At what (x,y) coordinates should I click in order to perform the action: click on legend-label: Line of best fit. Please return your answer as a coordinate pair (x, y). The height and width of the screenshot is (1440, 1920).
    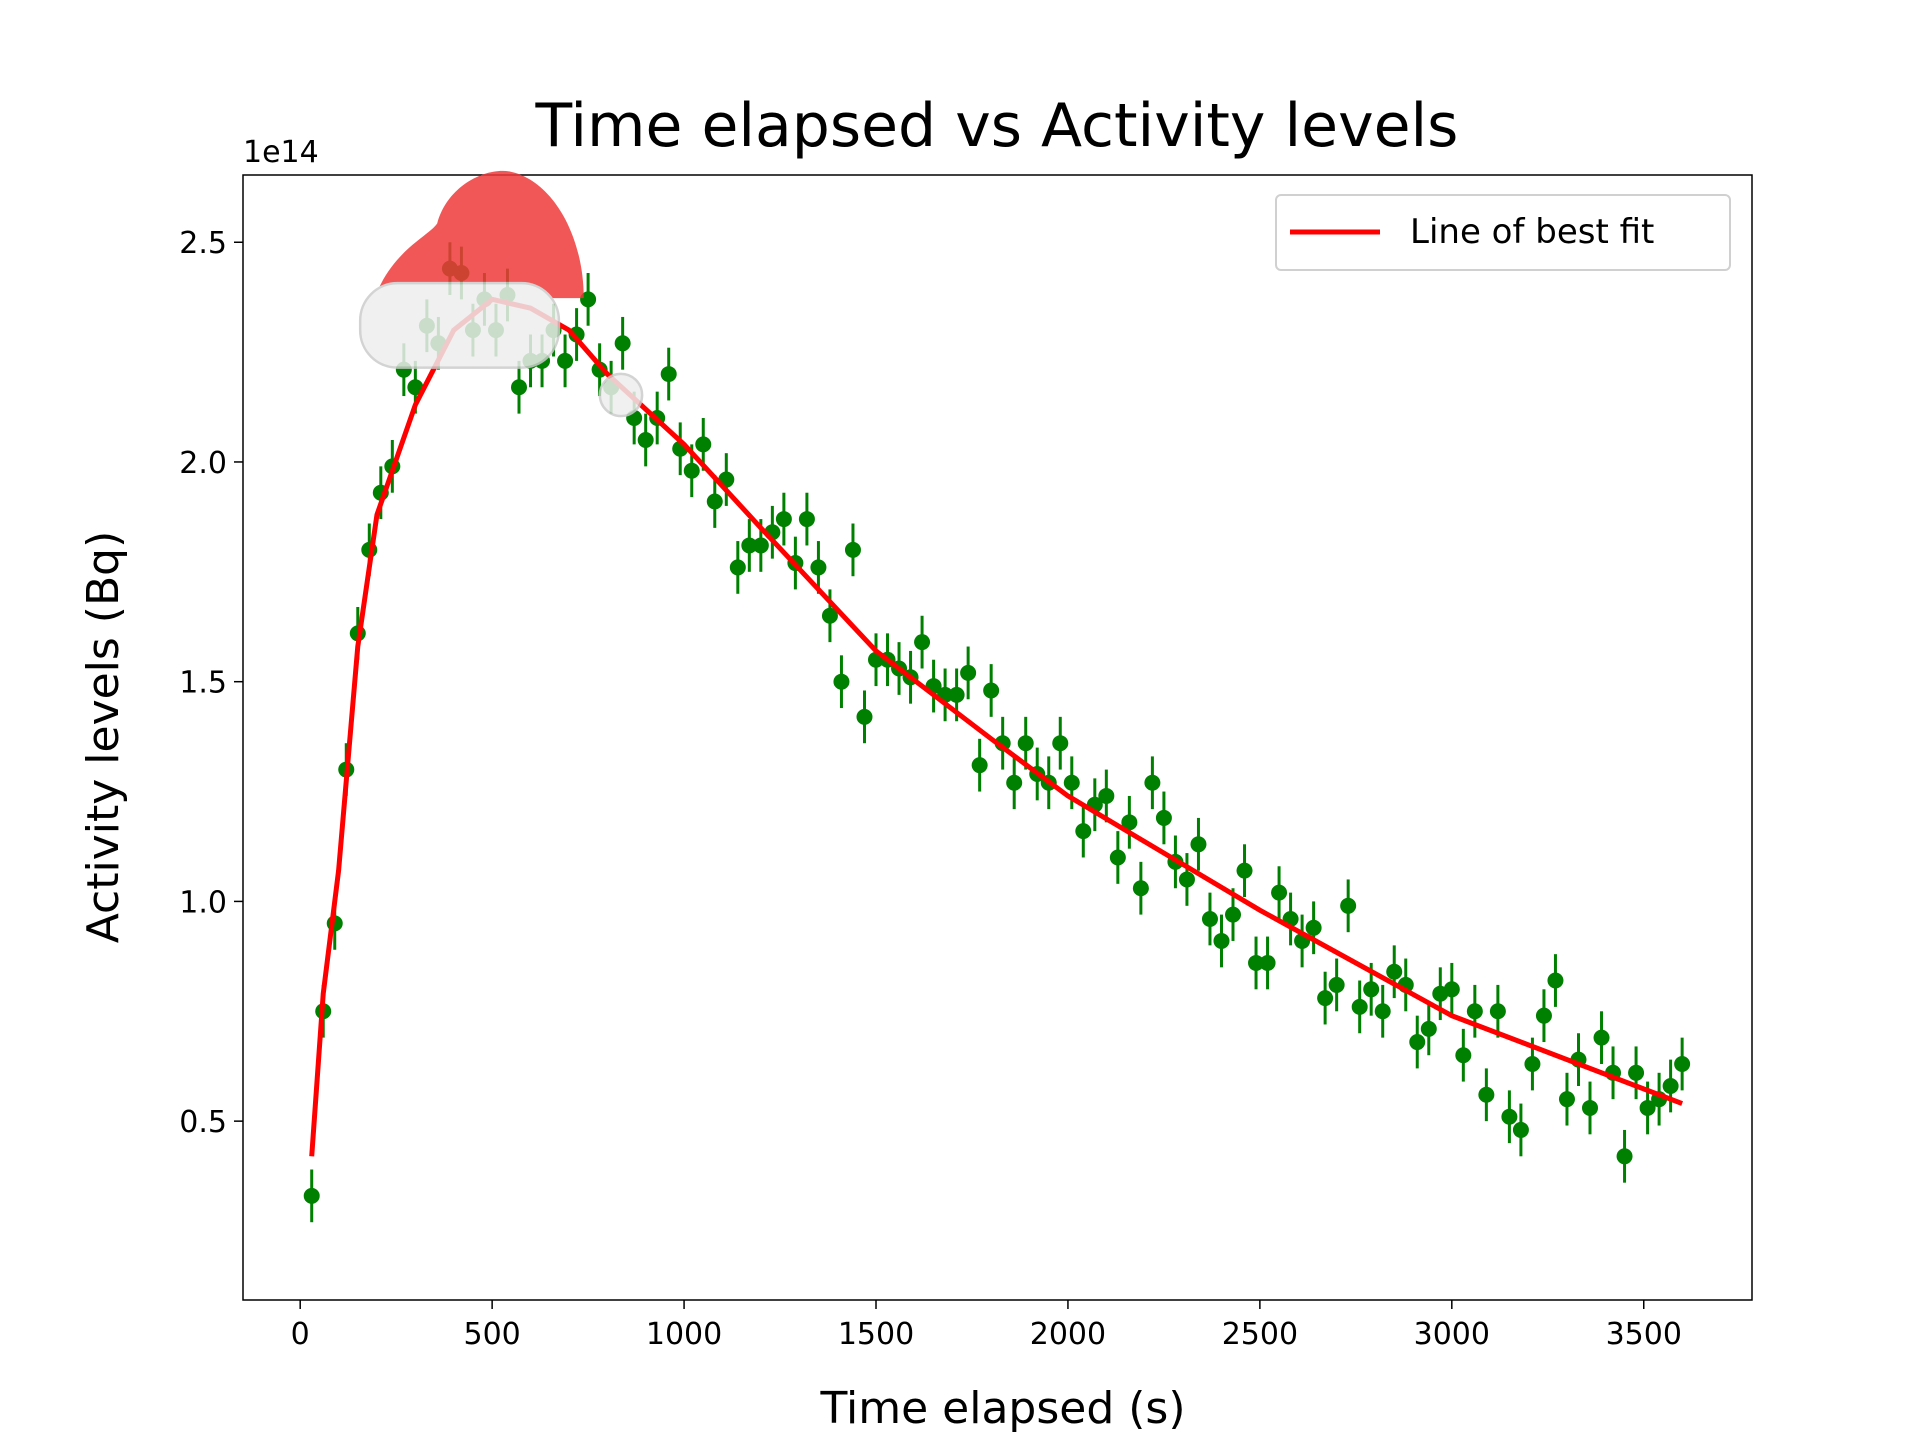
    Looking at the image, I should click on (1532, 232).